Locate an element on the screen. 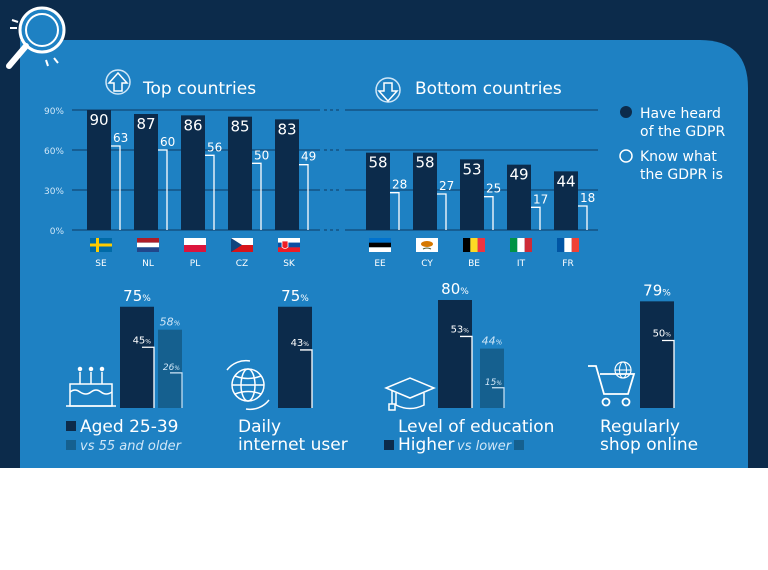  label-marker-dark is located at coordinates (71, 426).